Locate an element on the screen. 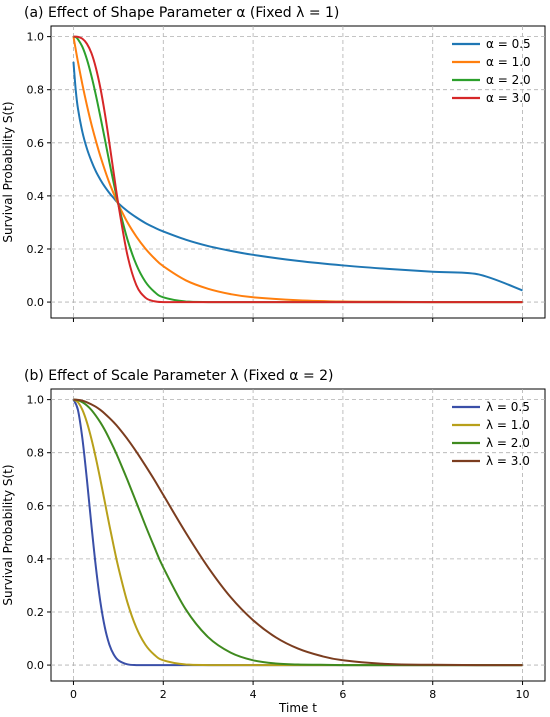 The width and height of the screenshot is (550, 717). x-tick-label: 0 is located at coordinates (73, 694).